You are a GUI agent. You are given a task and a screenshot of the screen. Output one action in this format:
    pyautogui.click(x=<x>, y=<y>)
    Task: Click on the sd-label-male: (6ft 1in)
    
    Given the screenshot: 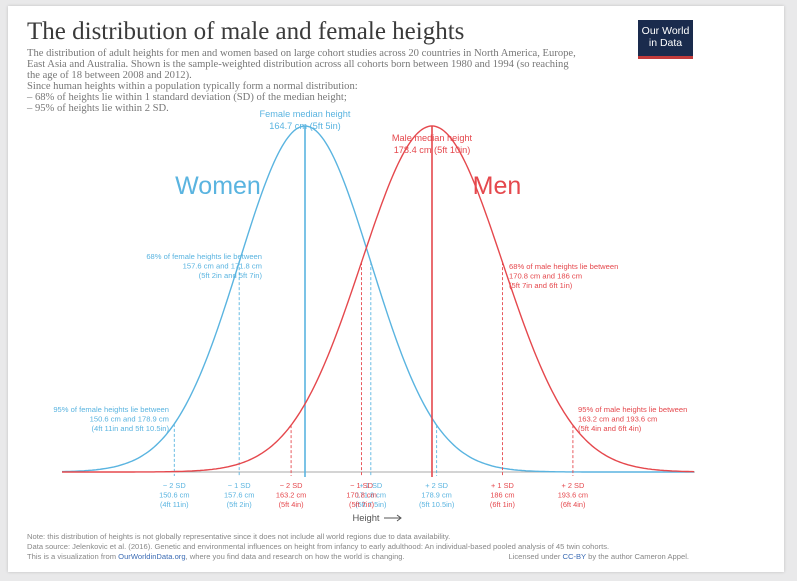 What is the action you would take?
    pyautogui.click(x=502, y=504)
    